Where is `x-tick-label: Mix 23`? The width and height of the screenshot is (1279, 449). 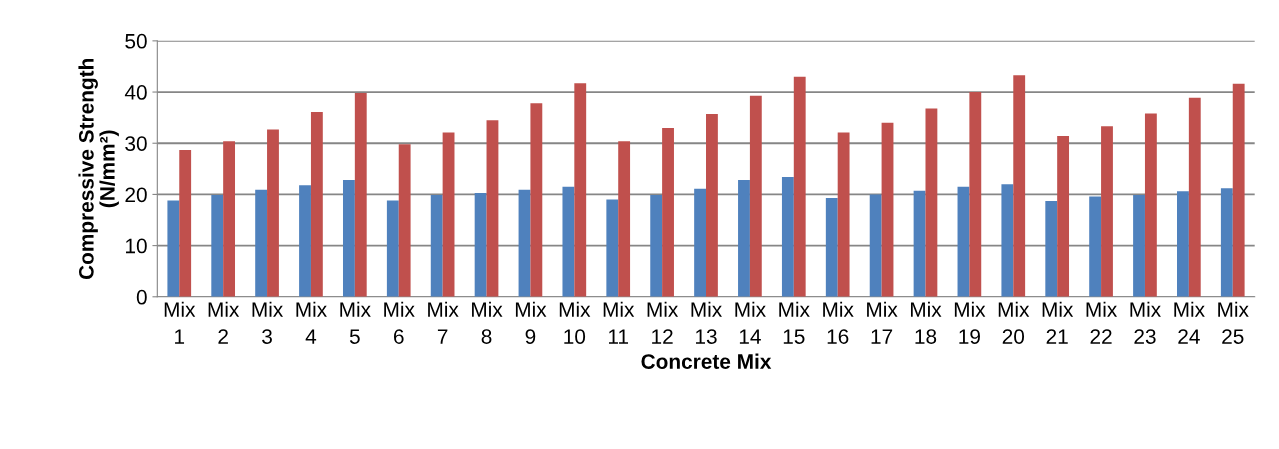
x-tick-label: Mix 23 is located at coordinates (1145, 322).